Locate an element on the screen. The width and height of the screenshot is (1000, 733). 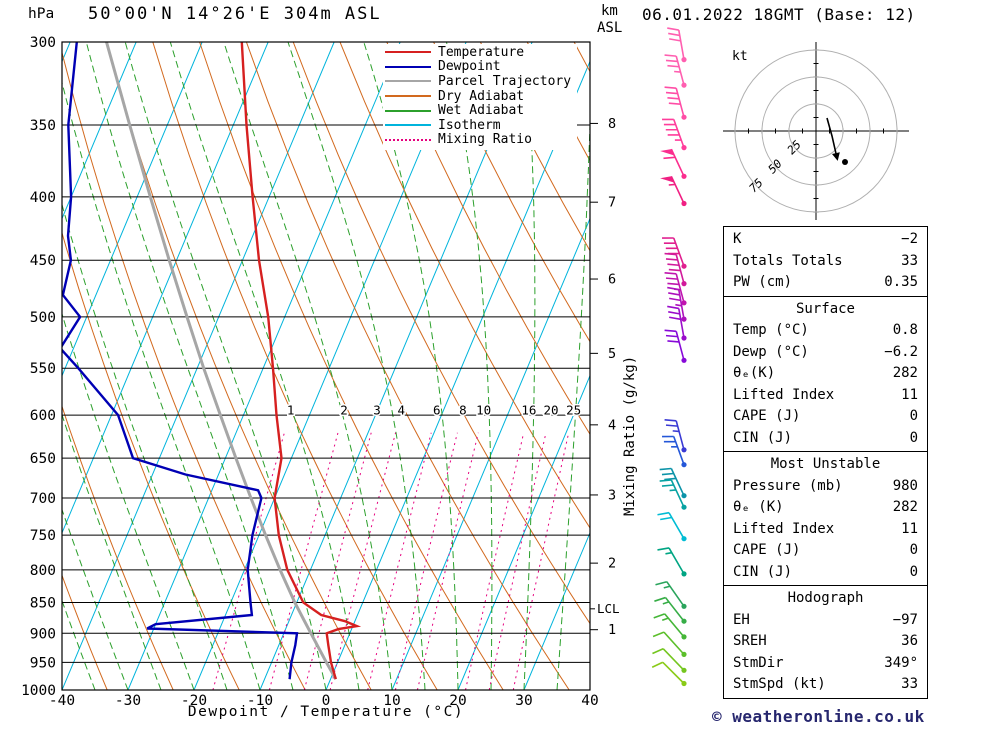
pressure-tick-label: 650 is located at coordinates (43, 459).